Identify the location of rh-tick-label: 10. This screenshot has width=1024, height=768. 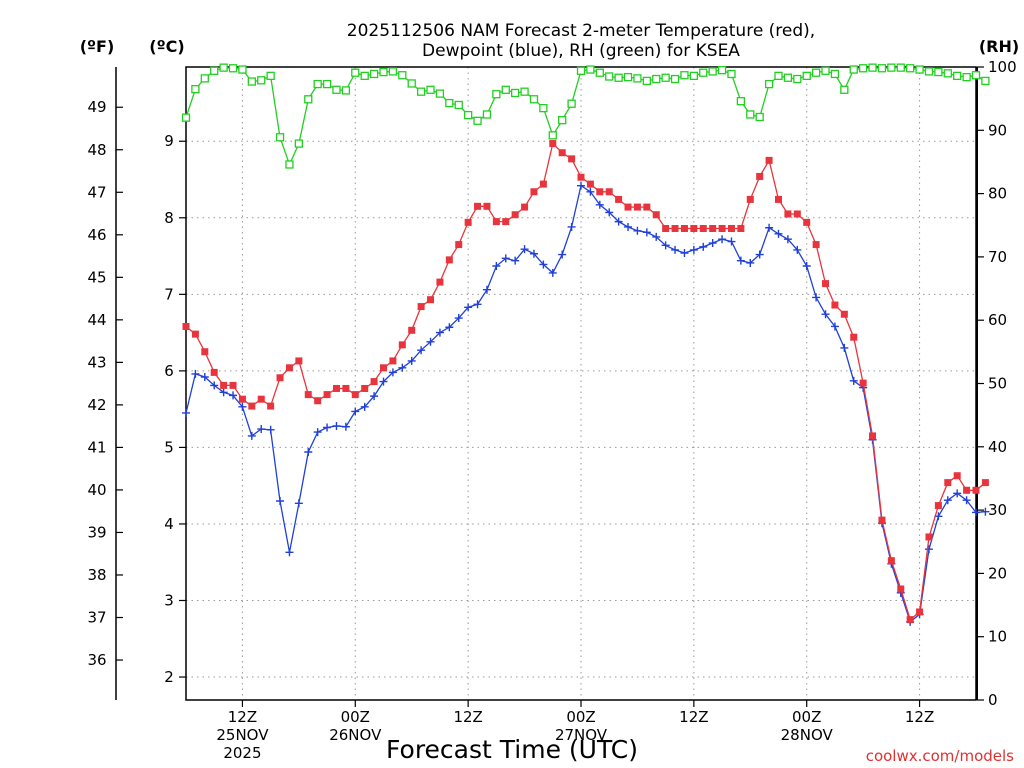
(997, 637).